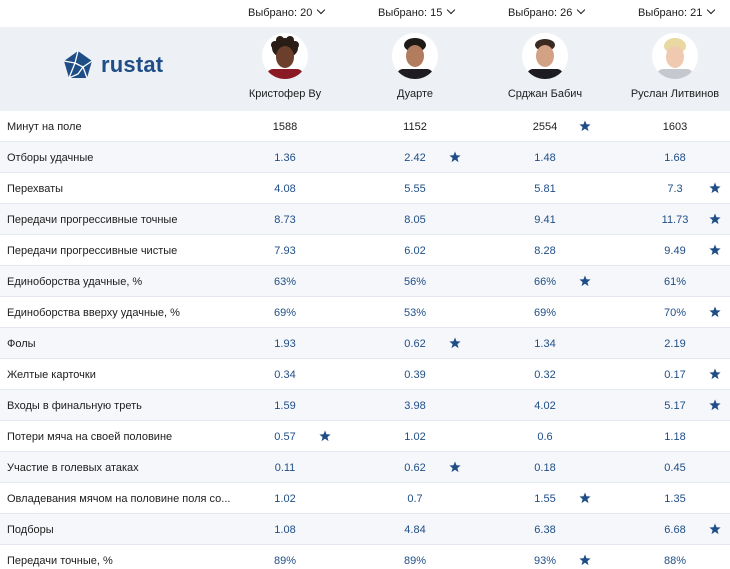 This screenshot has width=730, height=569. Describe the element at coordinates (30, 530) in the screenshot. I see `row-label: Подборы` at that location.